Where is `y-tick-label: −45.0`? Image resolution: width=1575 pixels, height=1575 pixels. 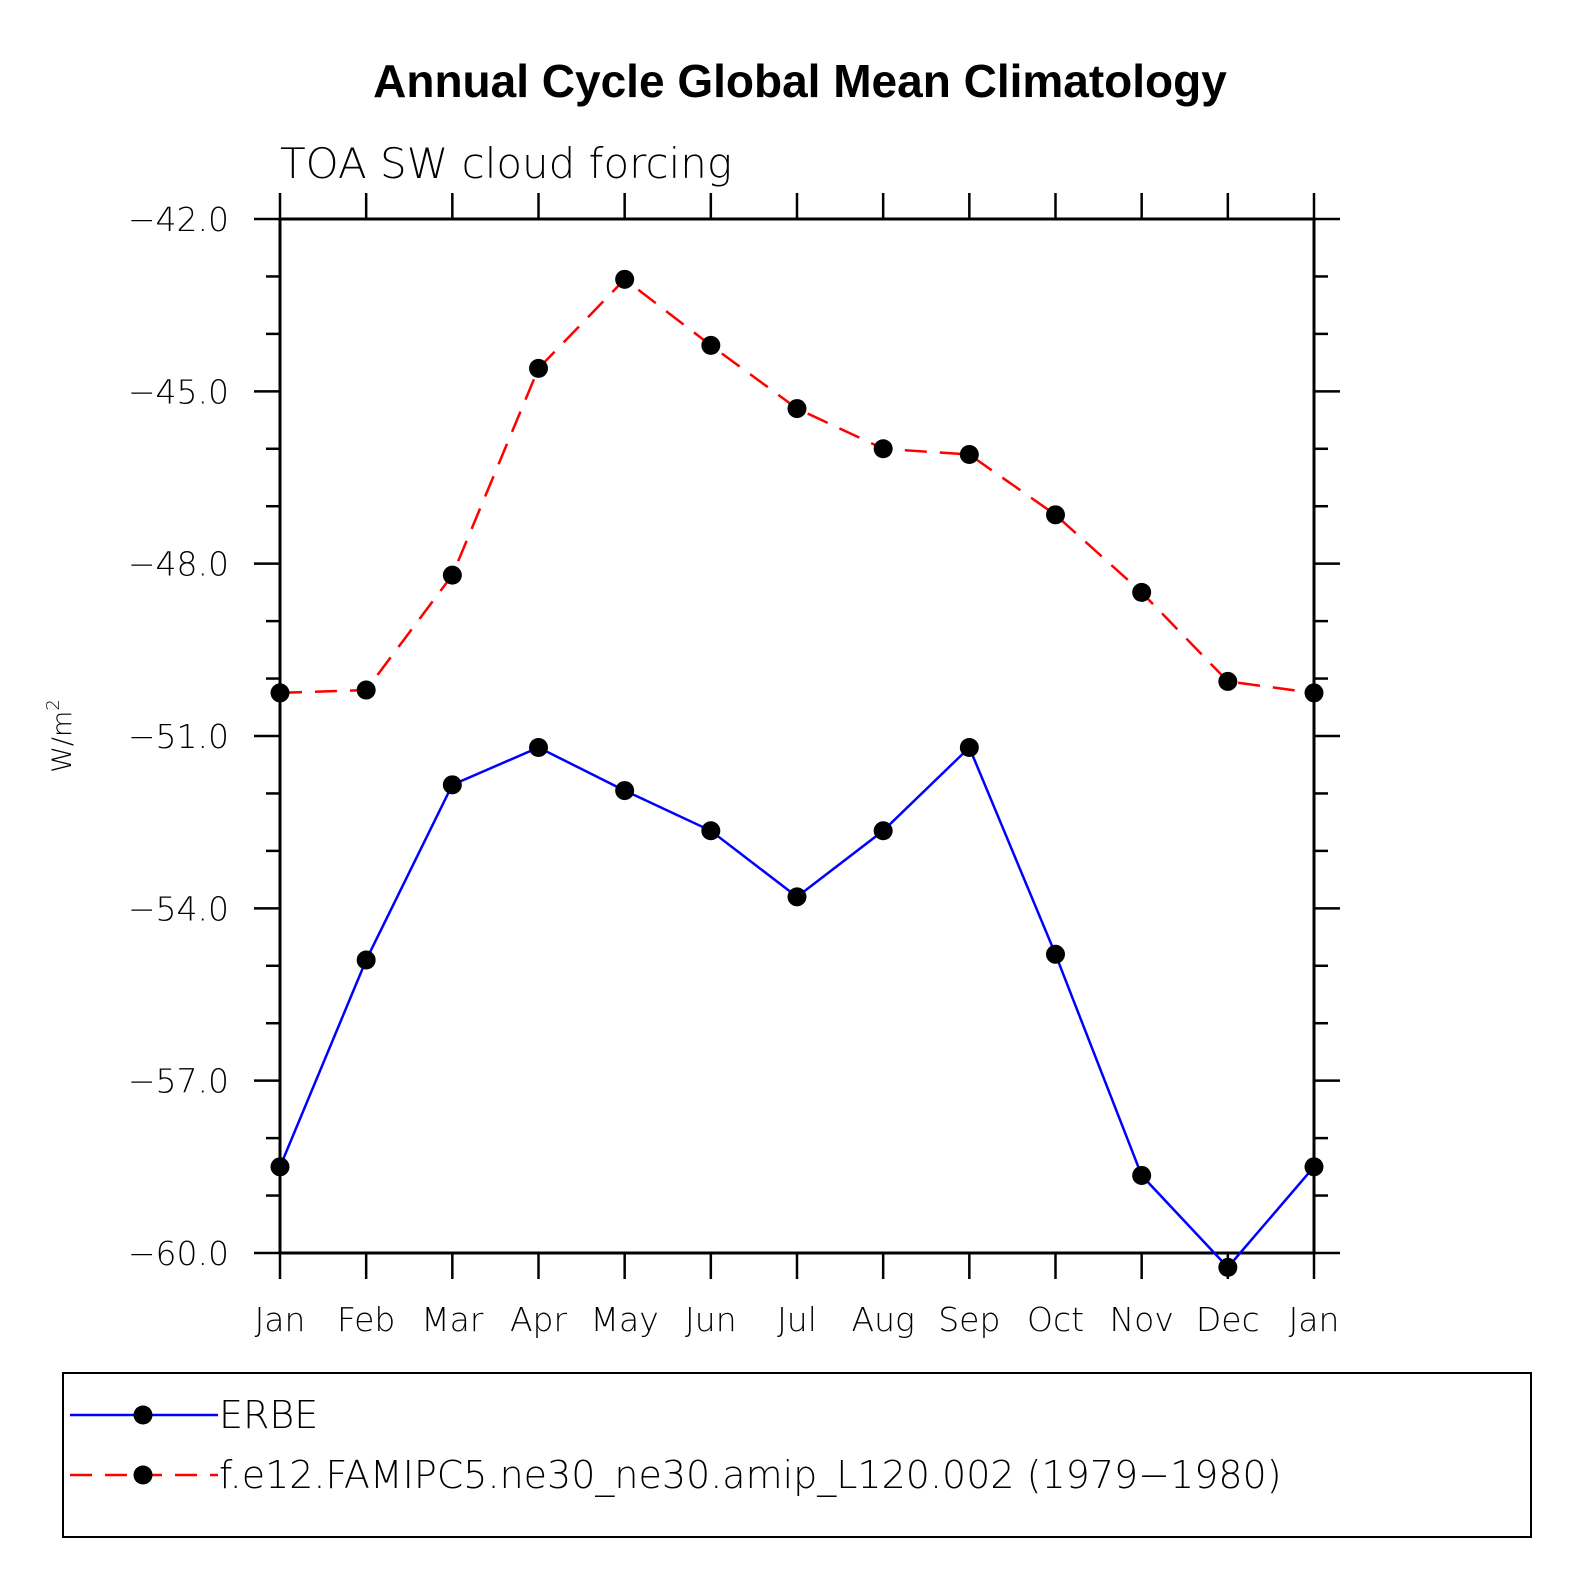 y-tick-label: −45.0 is located at coordinates (178, 391).